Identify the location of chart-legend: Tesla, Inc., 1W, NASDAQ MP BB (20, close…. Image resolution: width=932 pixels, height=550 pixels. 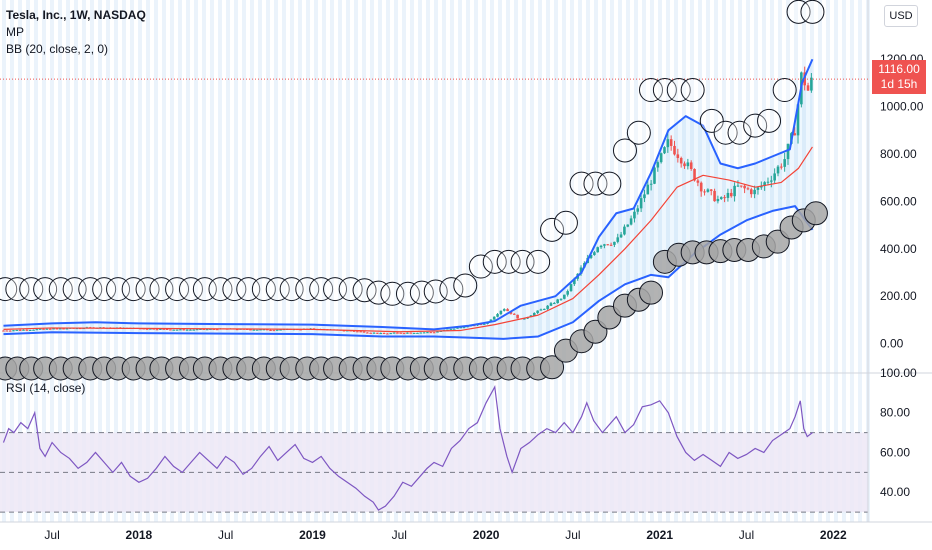
(76, 32).